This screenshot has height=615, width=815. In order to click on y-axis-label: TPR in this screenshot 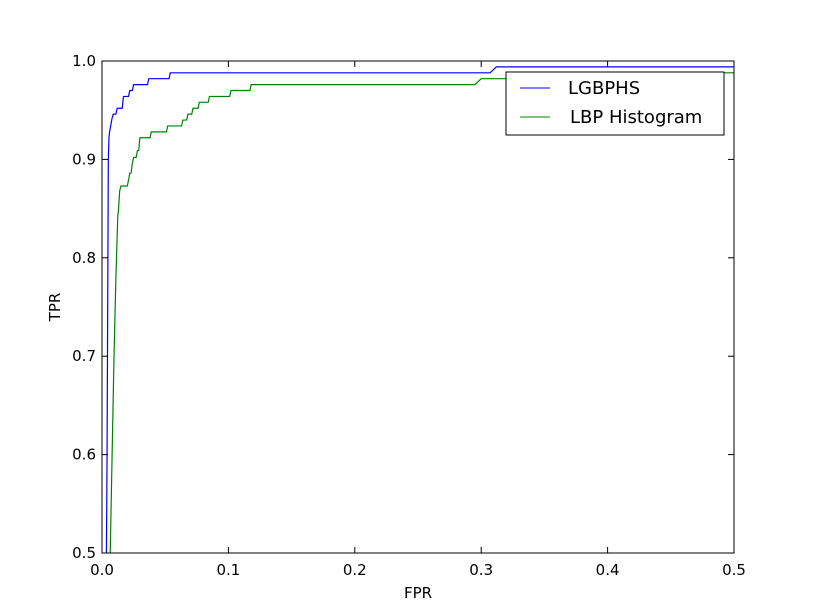, I will do `click(55, 308)`.